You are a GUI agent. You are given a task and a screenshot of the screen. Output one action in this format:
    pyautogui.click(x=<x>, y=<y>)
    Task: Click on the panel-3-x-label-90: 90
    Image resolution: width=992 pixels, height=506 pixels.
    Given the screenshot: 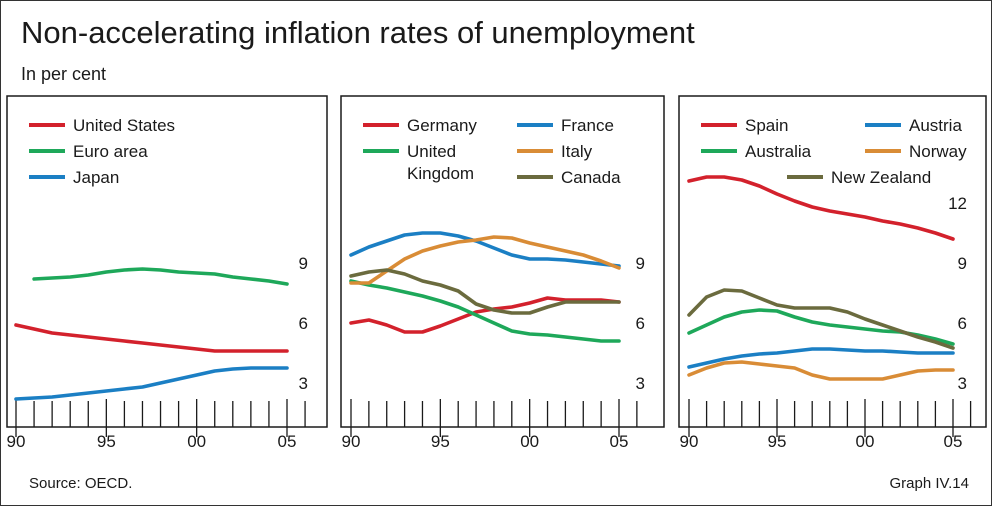 What is the action you would take?
    pyautogui.click(x=689, y=441)
    